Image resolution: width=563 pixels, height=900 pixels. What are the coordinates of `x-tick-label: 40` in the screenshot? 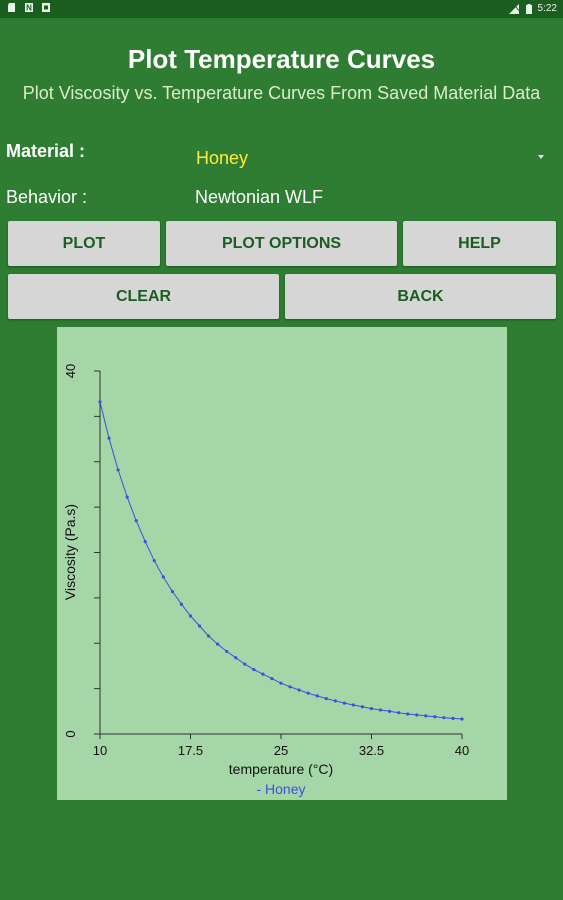 It's located at (462, 750).